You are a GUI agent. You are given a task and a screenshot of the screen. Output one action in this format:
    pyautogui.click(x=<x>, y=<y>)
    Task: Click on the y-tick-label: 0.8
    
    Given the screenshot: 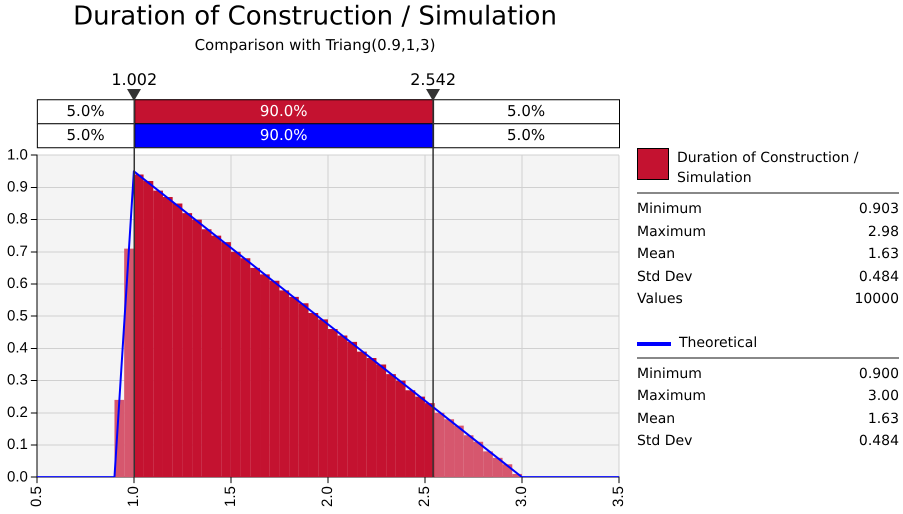 What is the action you would take?
    pyautogui.click(x=17, y=219)
    